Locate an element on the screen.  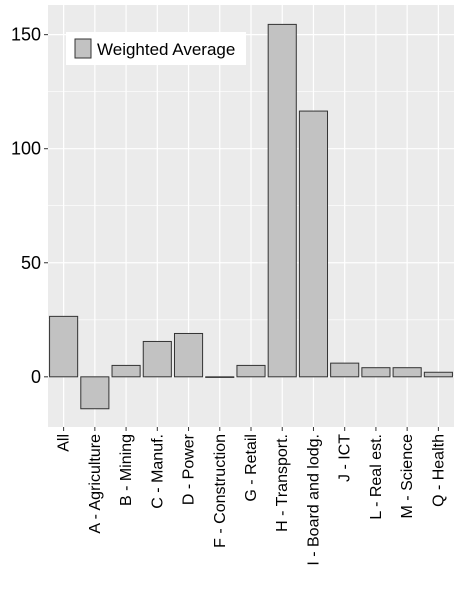
x-tick-label: C - Manuf. is located at coordinates (157, 471).